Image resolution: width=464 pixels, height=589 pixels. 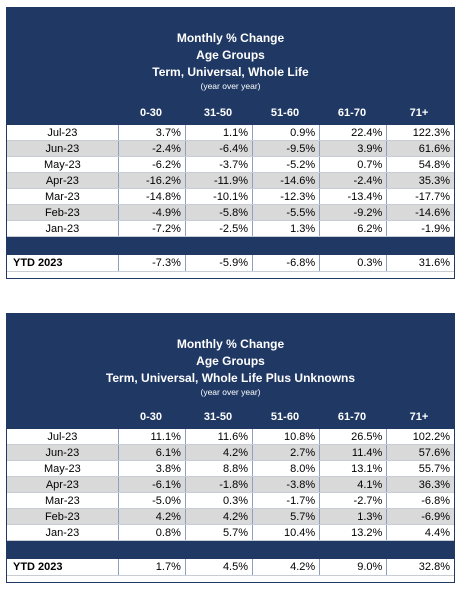 I want to click on cell-value: -6.9%, so click(x=420, y=516).